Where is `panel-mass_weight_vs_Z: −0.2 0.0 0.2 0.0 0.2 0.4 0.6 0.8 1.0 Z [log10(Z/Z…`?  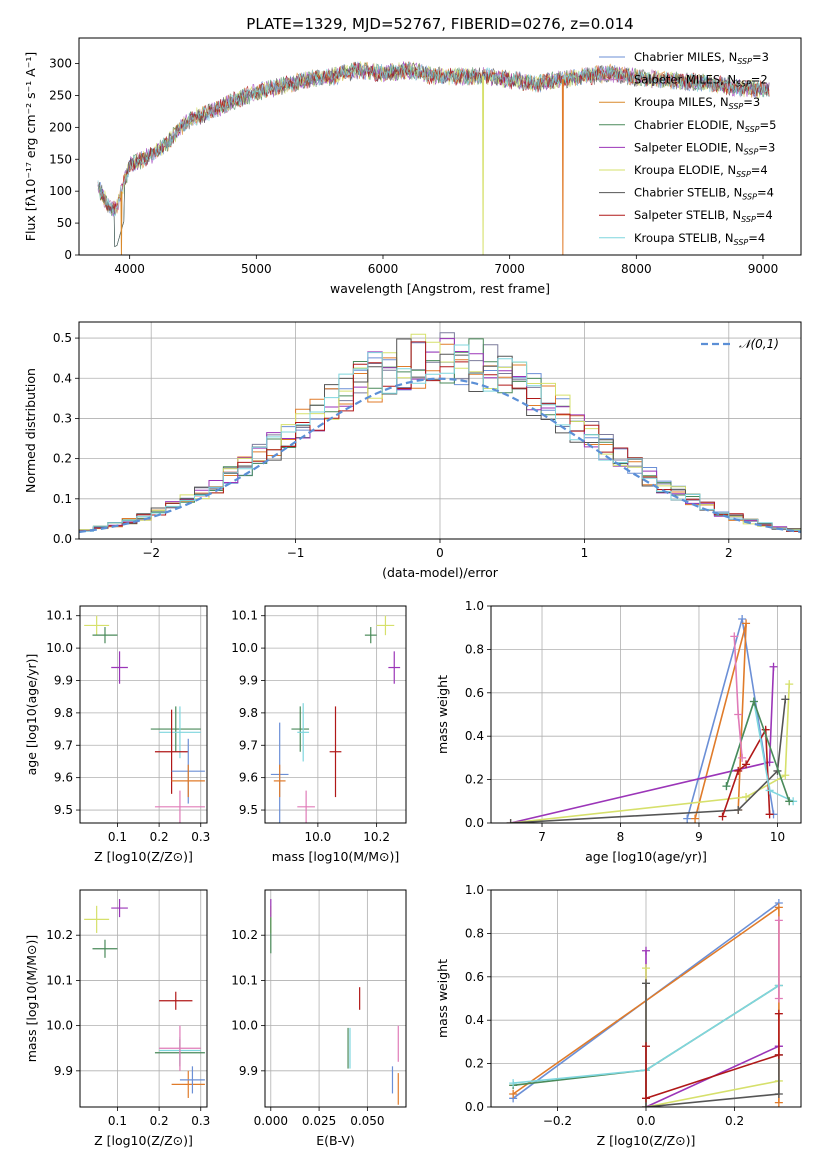
panel-mass_weight_vs_Z: −0.2 0.0 0.2 0.0 0.2 0.4 0.6 0.8 1.0 Z [log10(Z/Z… is located at coordinates (618, 1015).